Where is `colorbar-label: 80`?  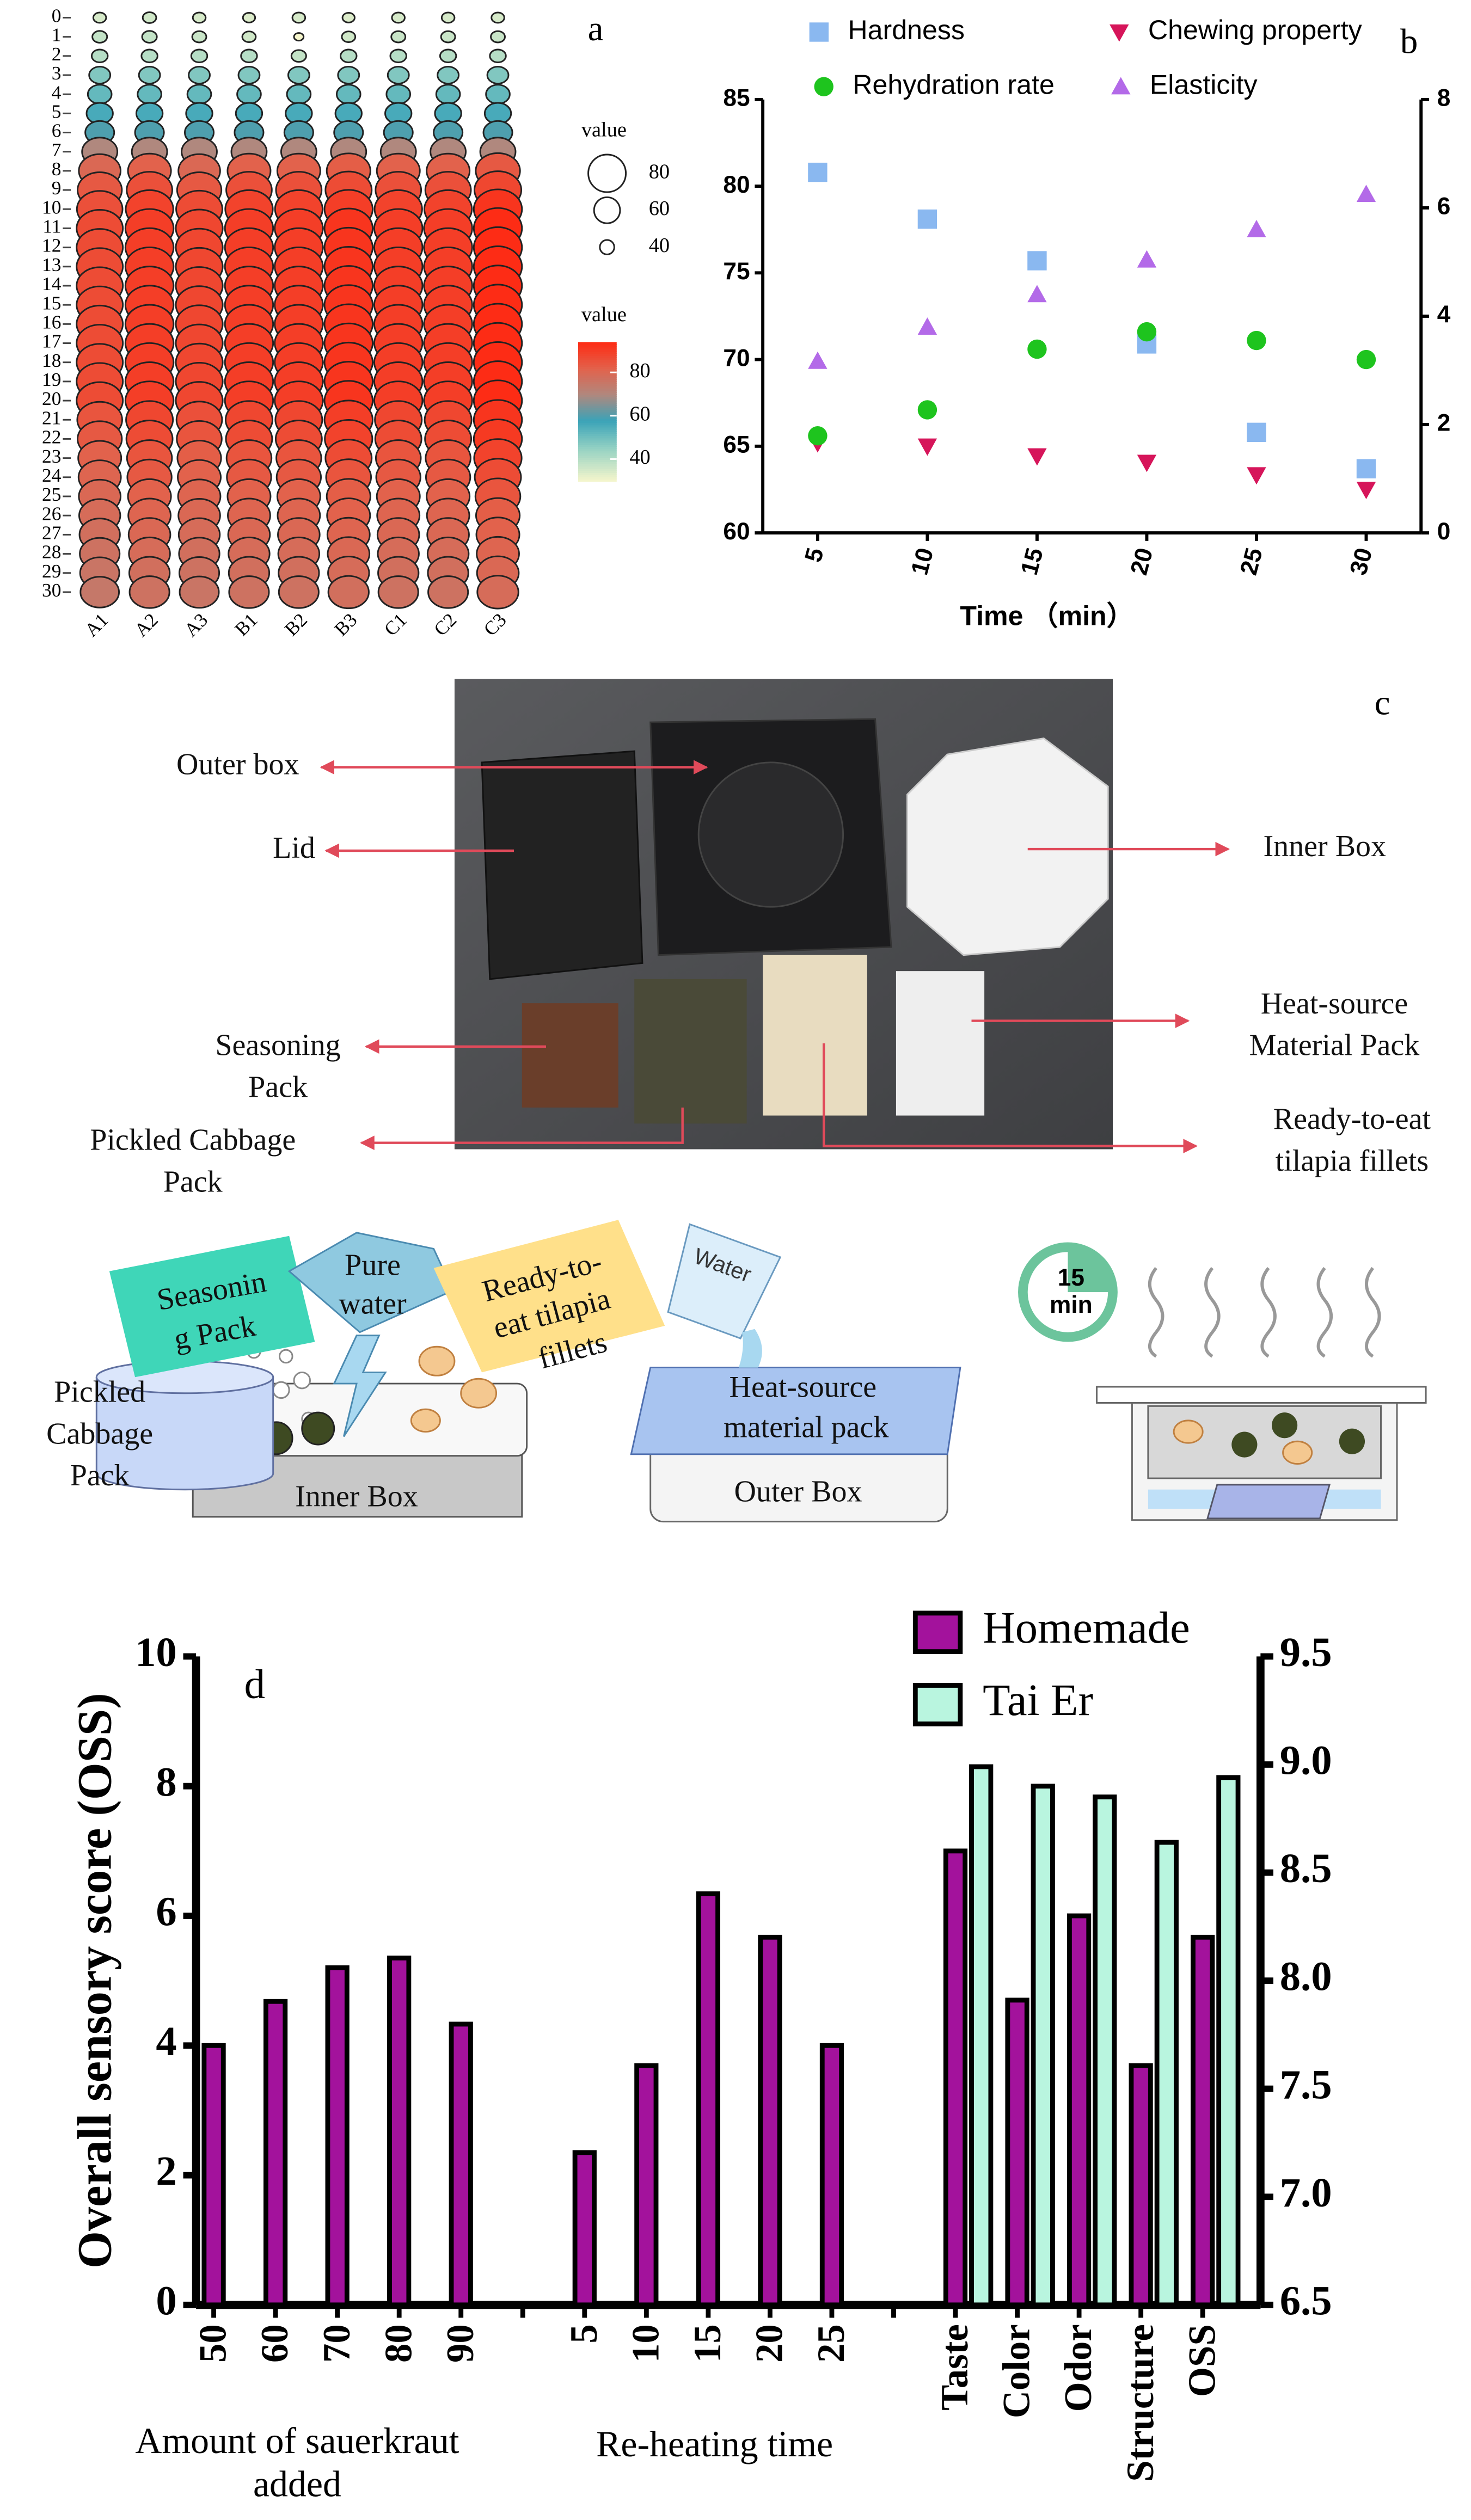
colorbar-label: 80 is located at coordinates (640, 370).